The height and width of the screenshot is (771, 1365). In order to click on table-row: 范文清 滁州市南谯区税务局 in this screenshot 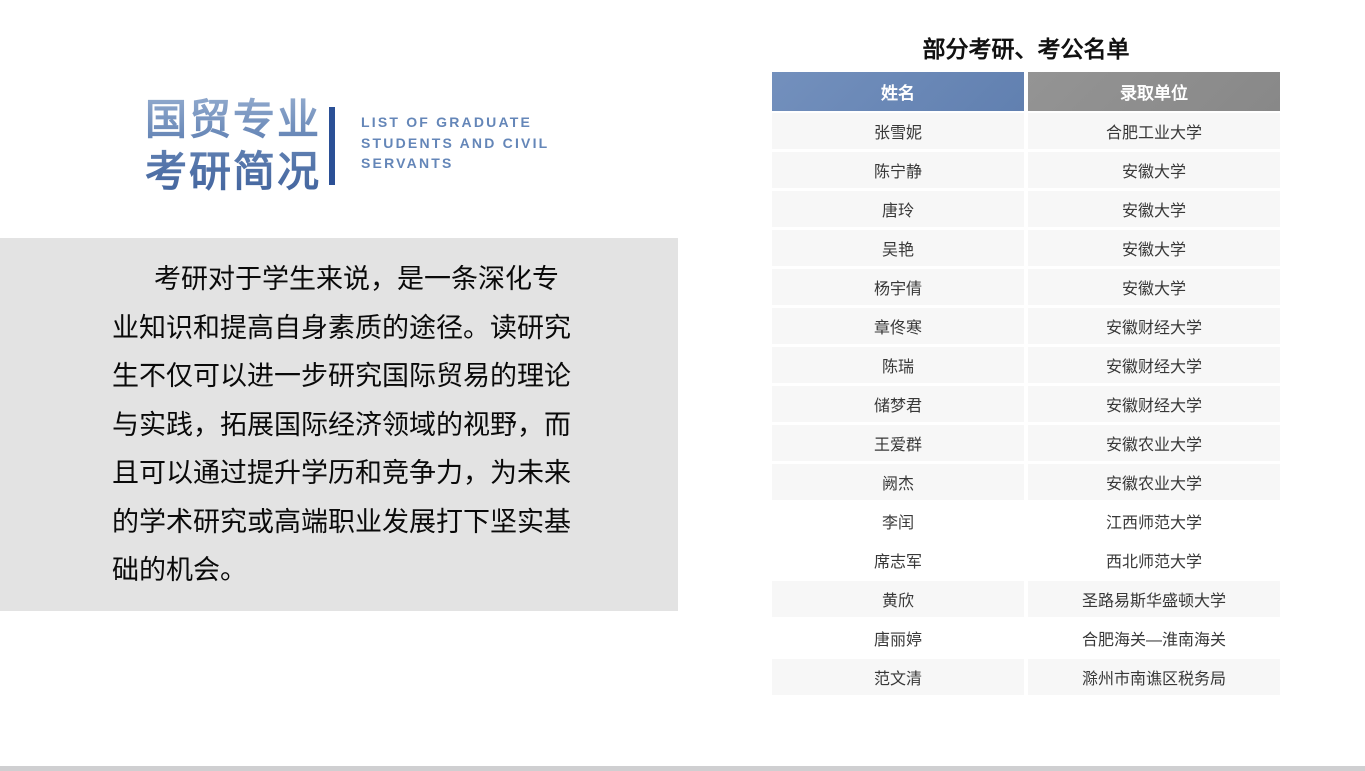, I will do `click(1026, 678)`.